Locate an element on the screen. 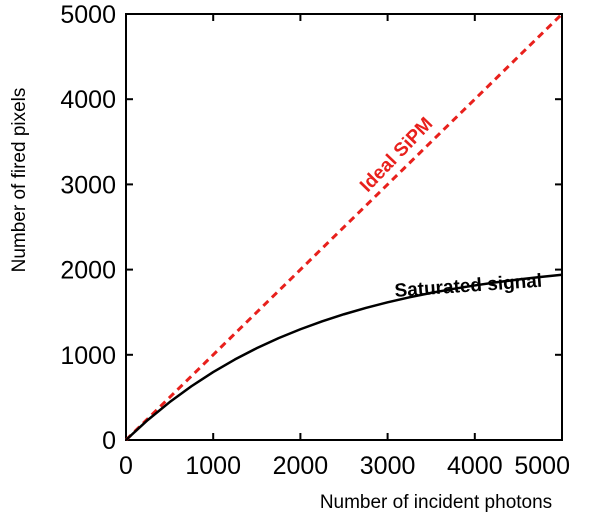  y-tick-label: 2000 is located at coordinates (88, 271).